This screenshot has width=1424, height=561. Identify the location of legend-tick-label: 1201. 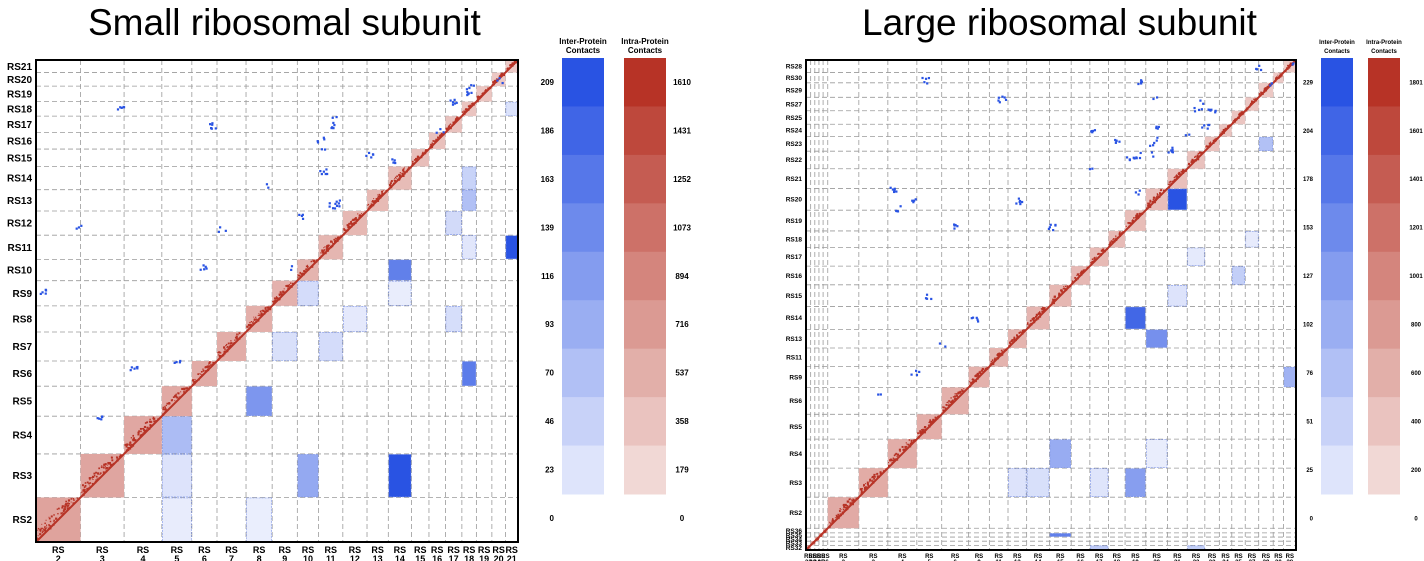
(1416, 229).